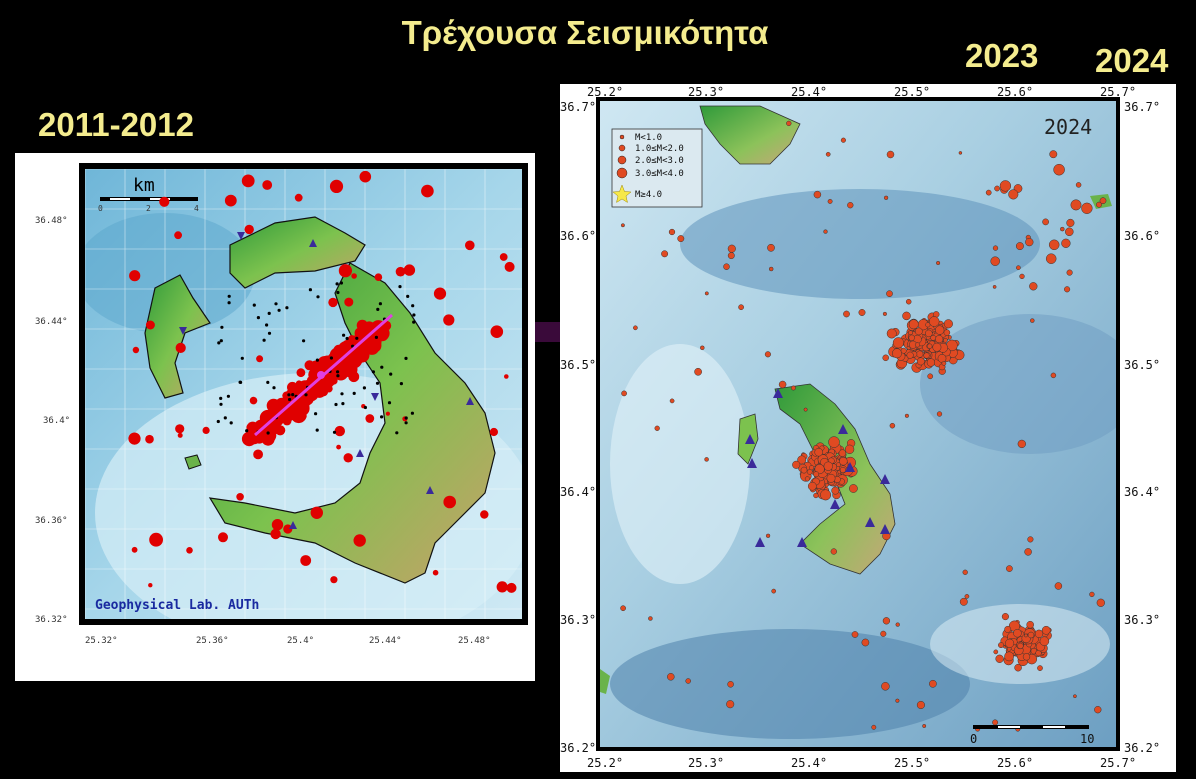  I want to click on left-map-credit: Geophysical Lab. AUTh, so click(177, 605).